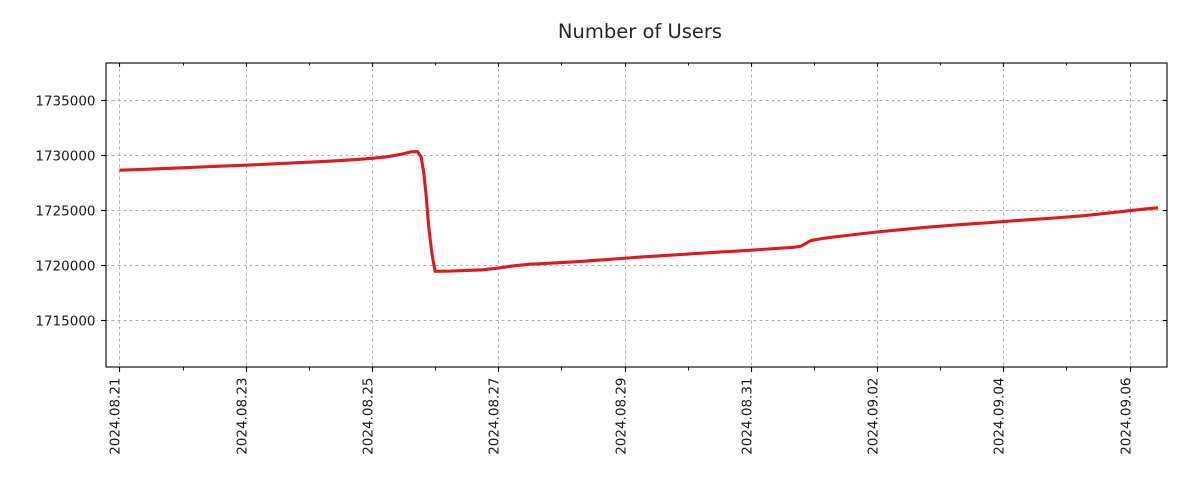 The width and height of the screenshot is (1200, 500). I want to click on y-tick-label: 1725000, so click(65, 212).